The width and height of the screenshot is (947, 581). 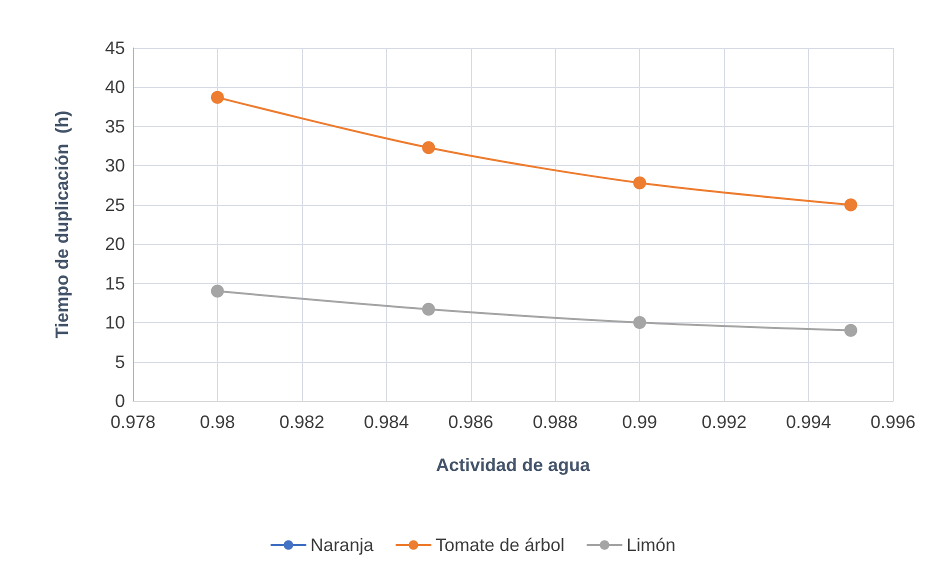 What do you see at coordinates (500, 545) in the screenshot?
I see `legend-label: Tomate de árbol` at bounding box center [500, 545].